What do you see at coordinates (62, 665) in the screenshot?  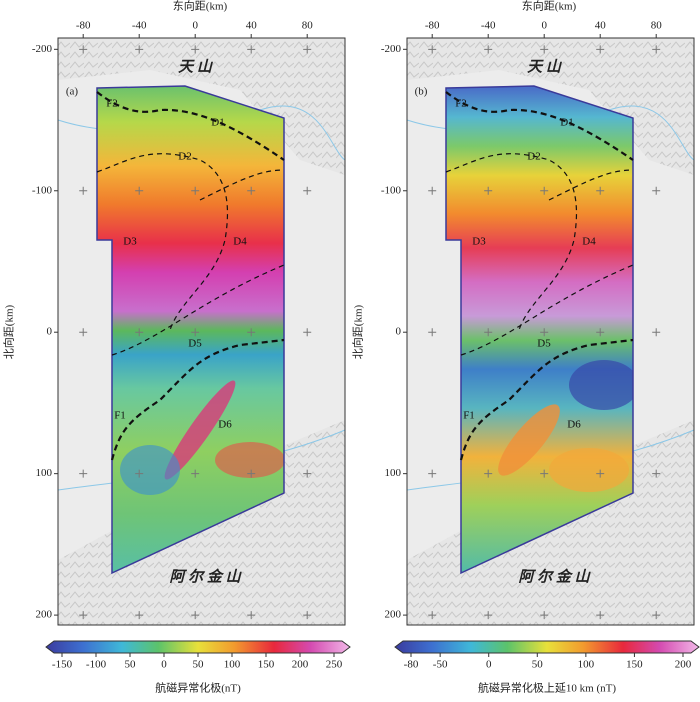 I see `colorbar-tick-label: -150` at bounding box center [62, 665].